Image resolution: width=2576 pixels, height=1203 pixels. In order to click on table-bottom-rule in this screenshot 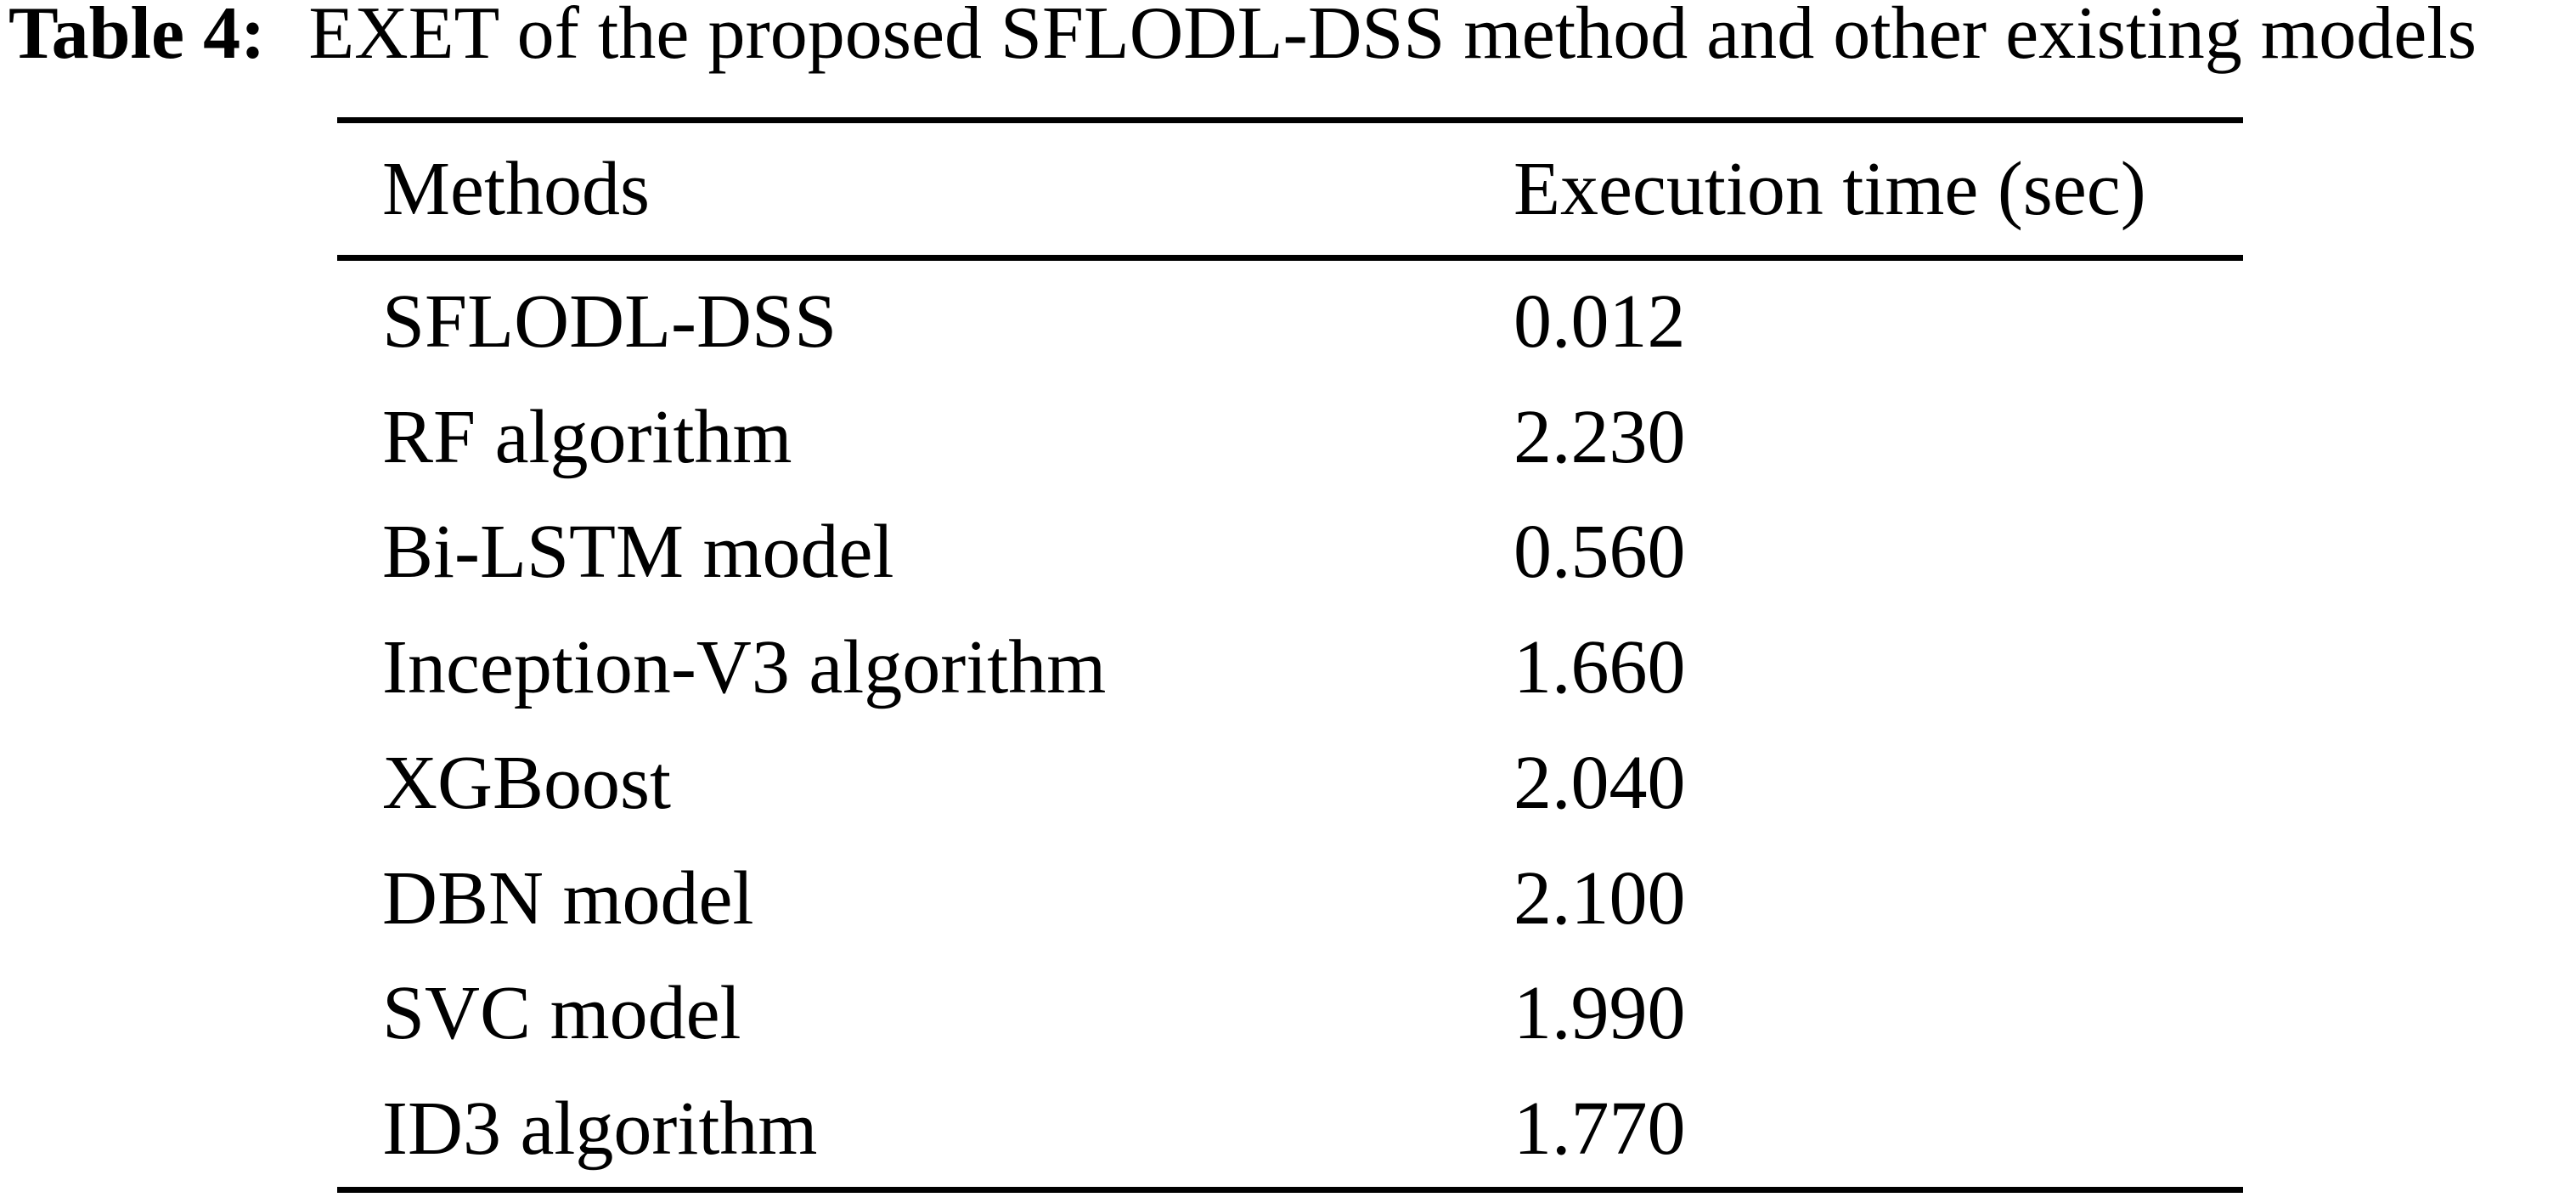, I will do `click(1290, 1190)`.